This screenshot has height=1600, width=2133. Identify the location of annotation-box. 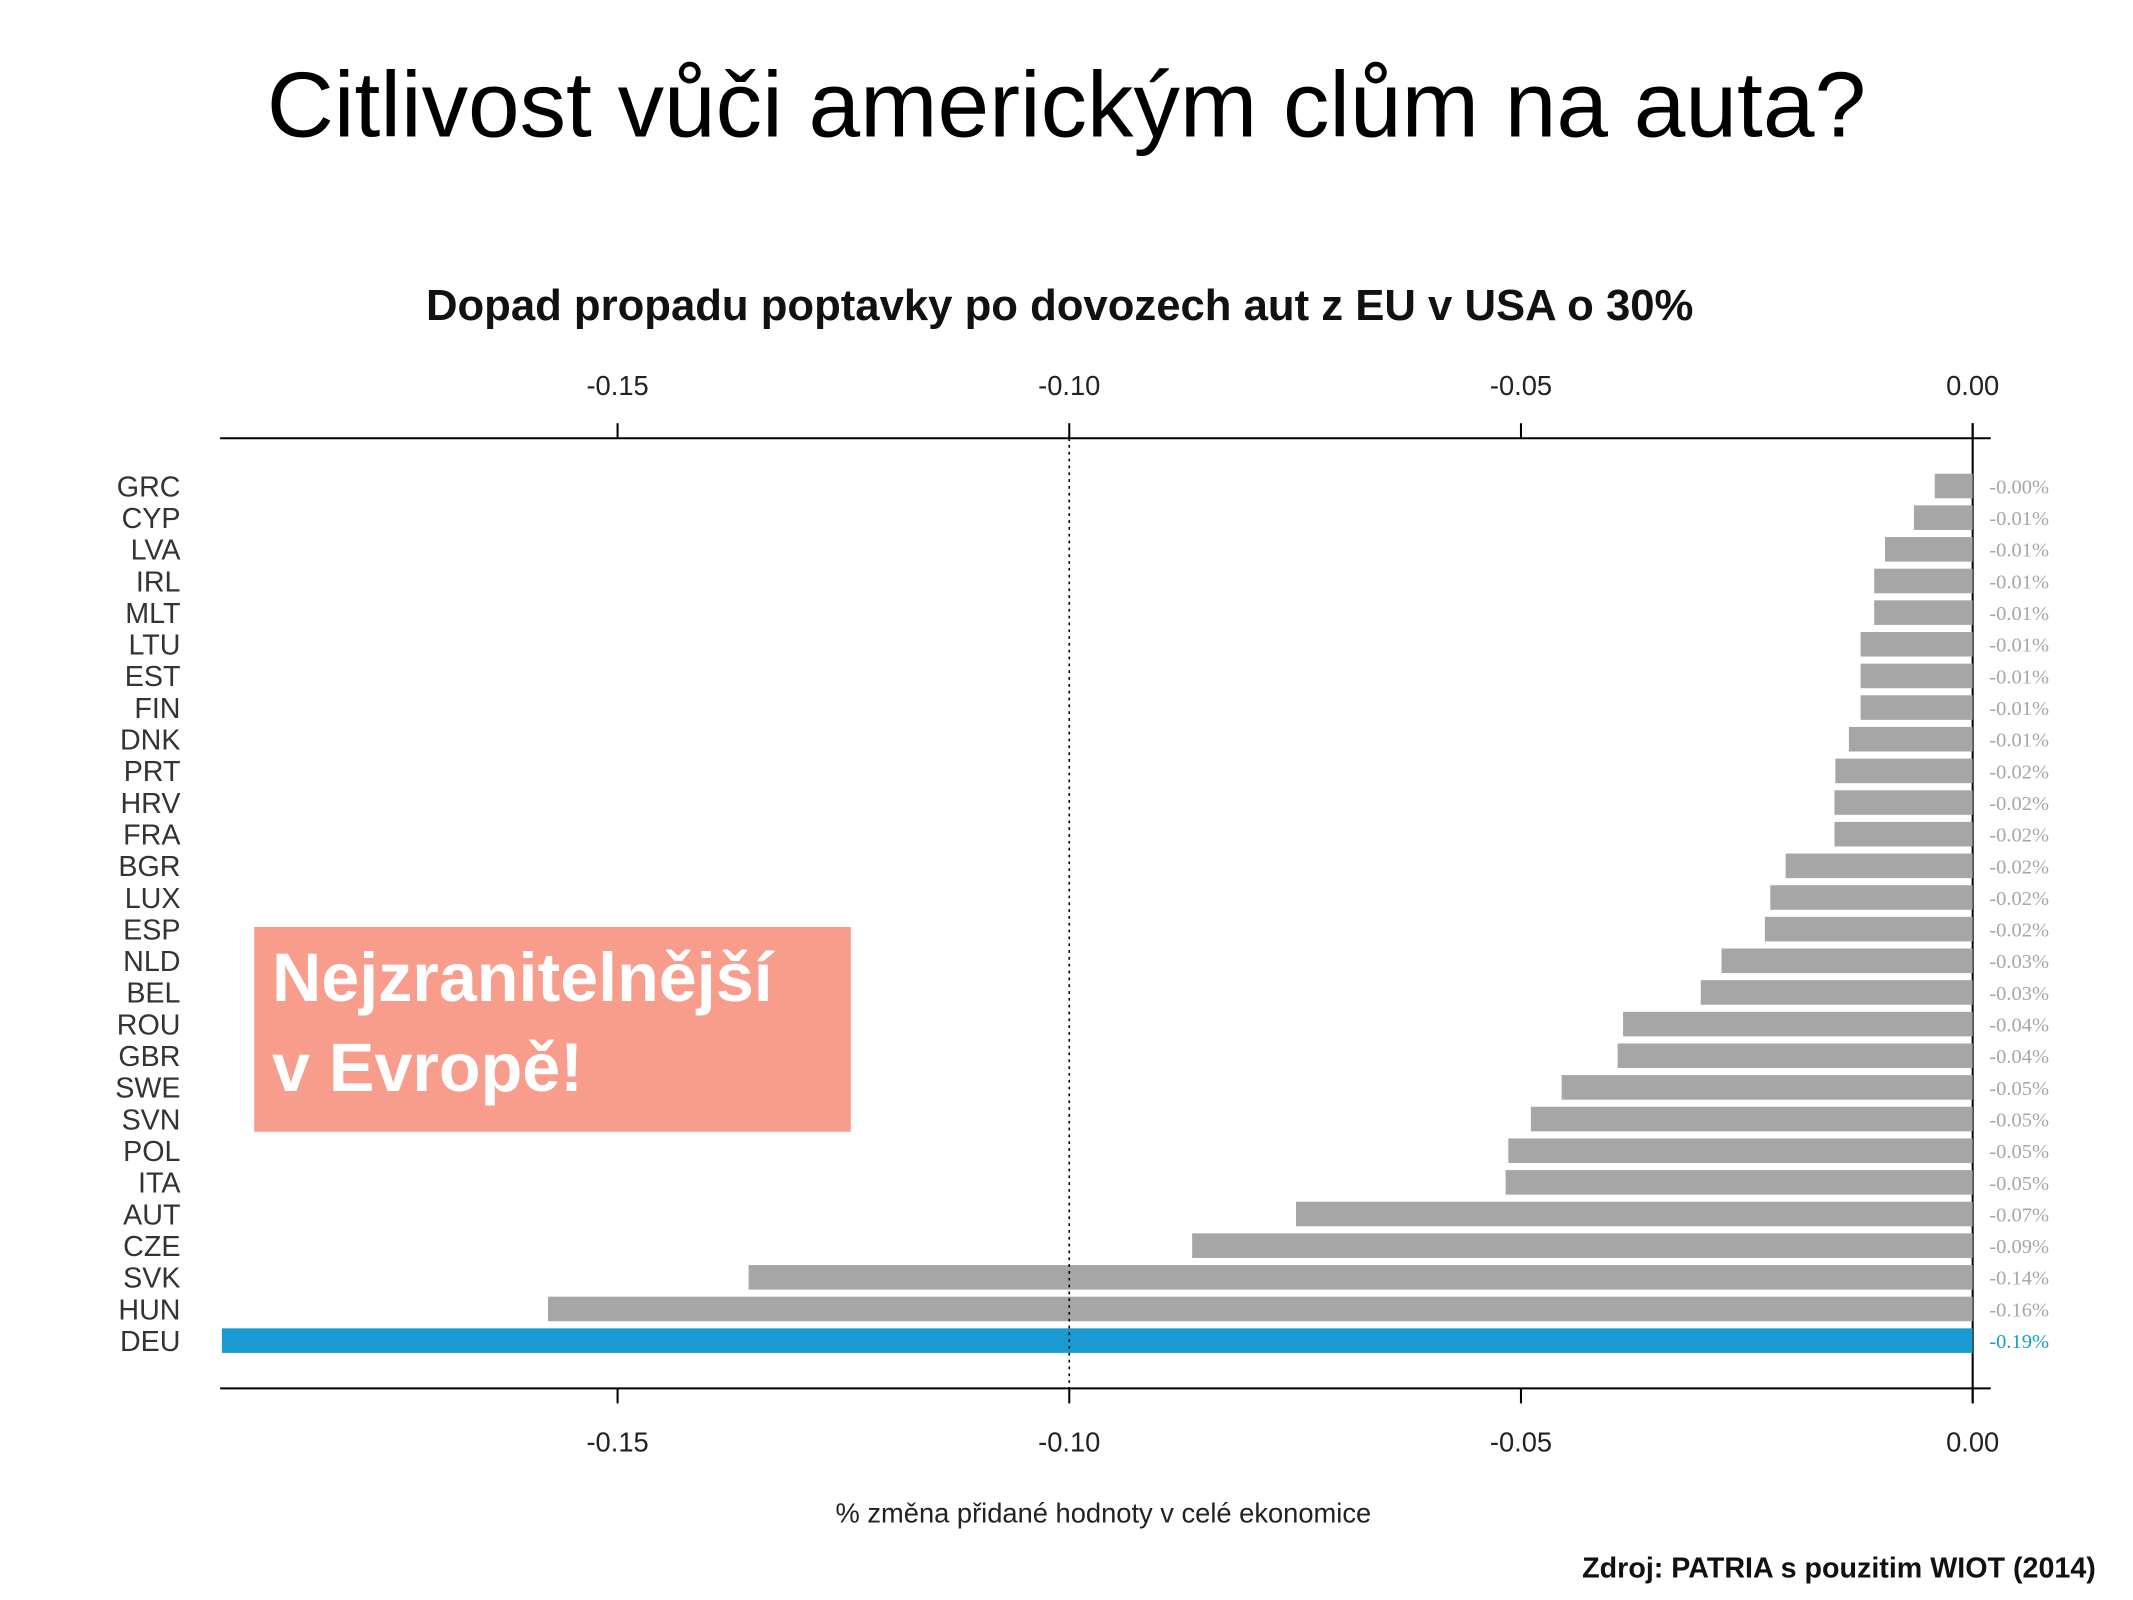
(552, 1029).